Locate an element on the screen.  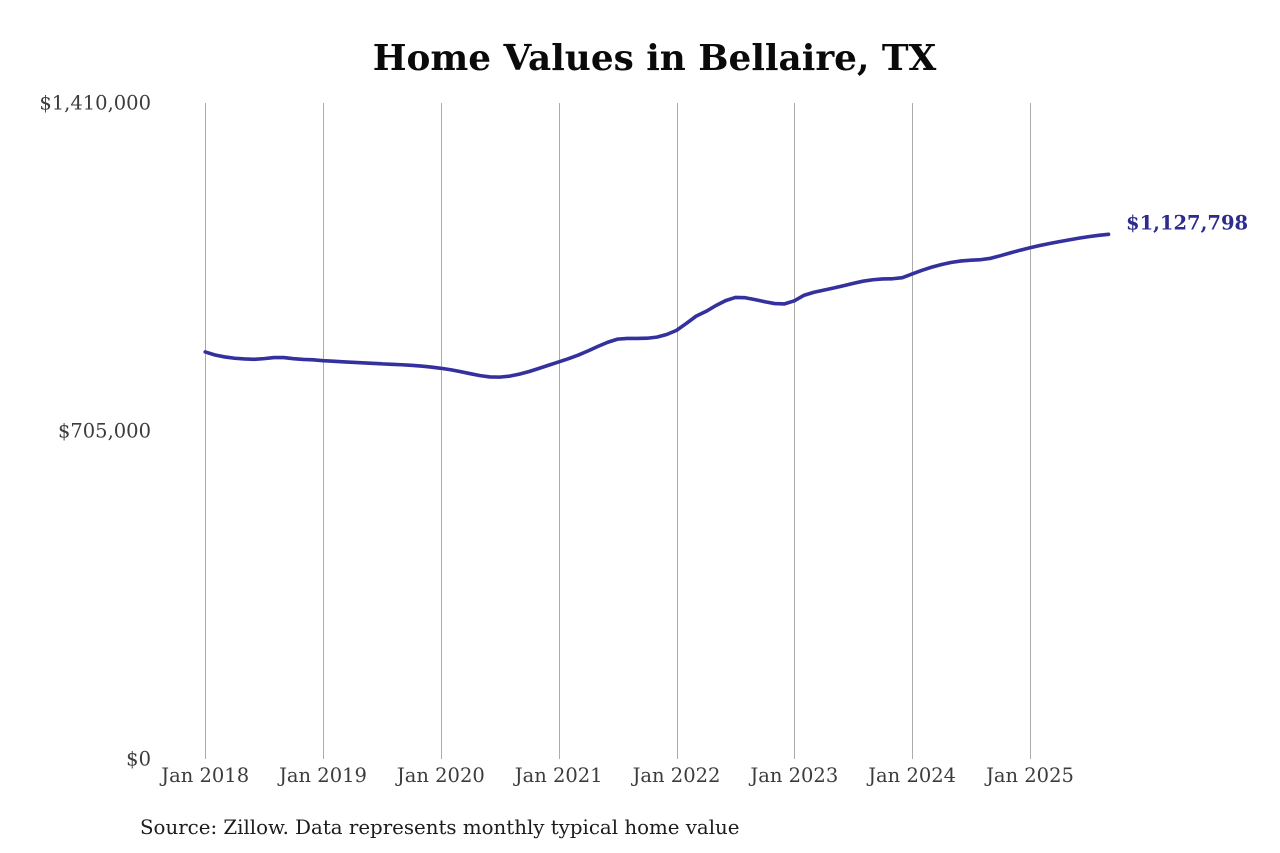
x-tick-label: Jan 2024 is located at coordinates (912, 775).